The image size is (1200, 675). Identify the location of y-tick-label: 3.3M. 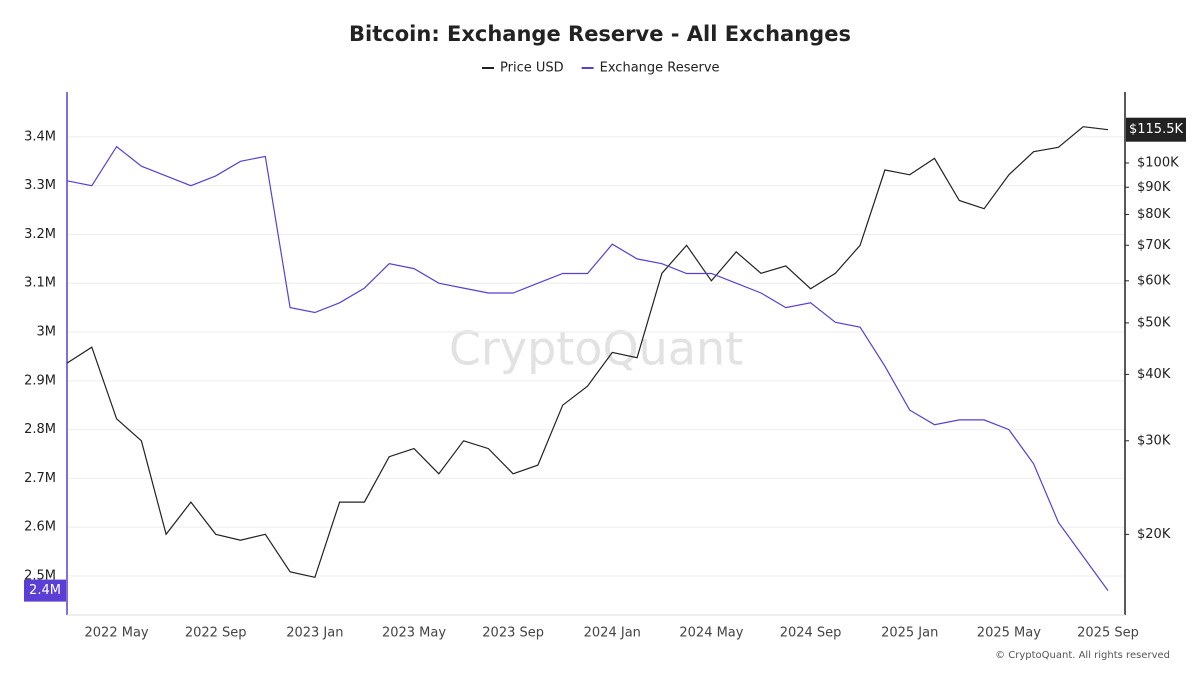
(40, 185).